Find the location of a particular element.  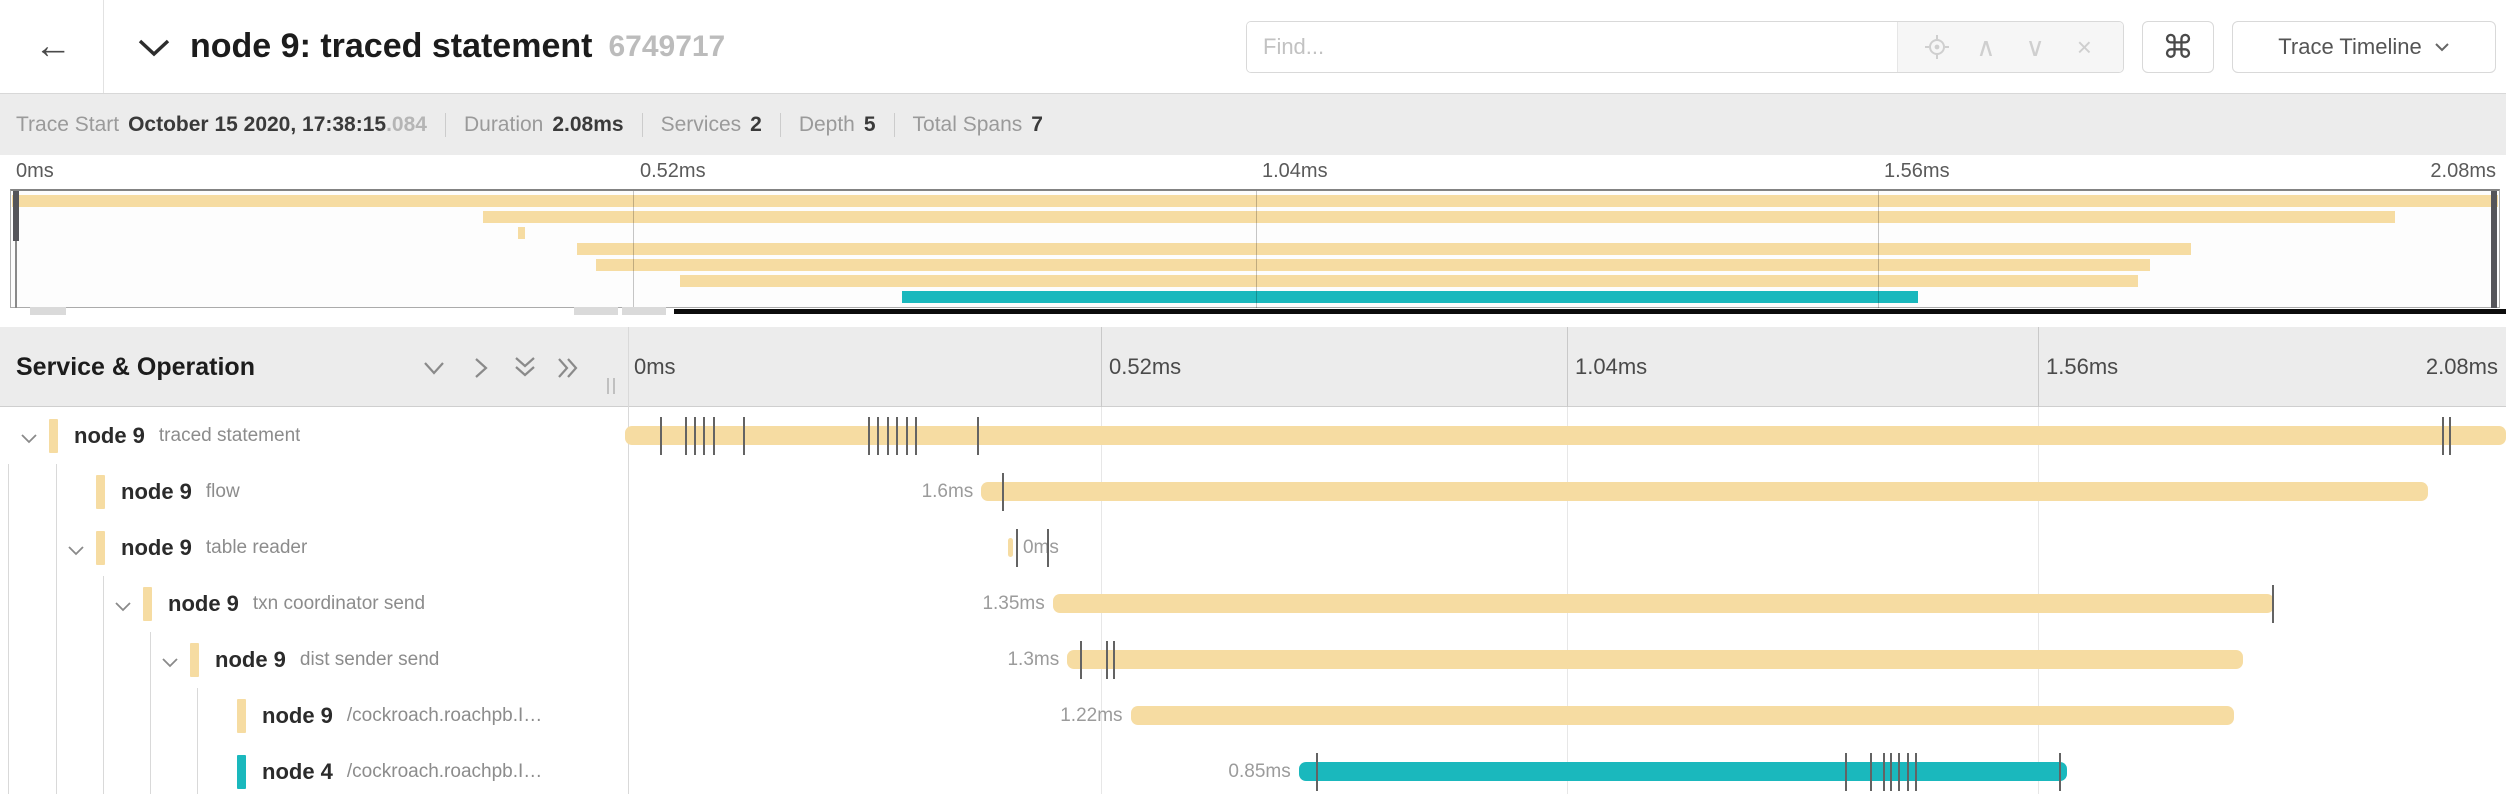

find-suffix-controls: ∧ ∨ × is located at coordinates (2010, 47).